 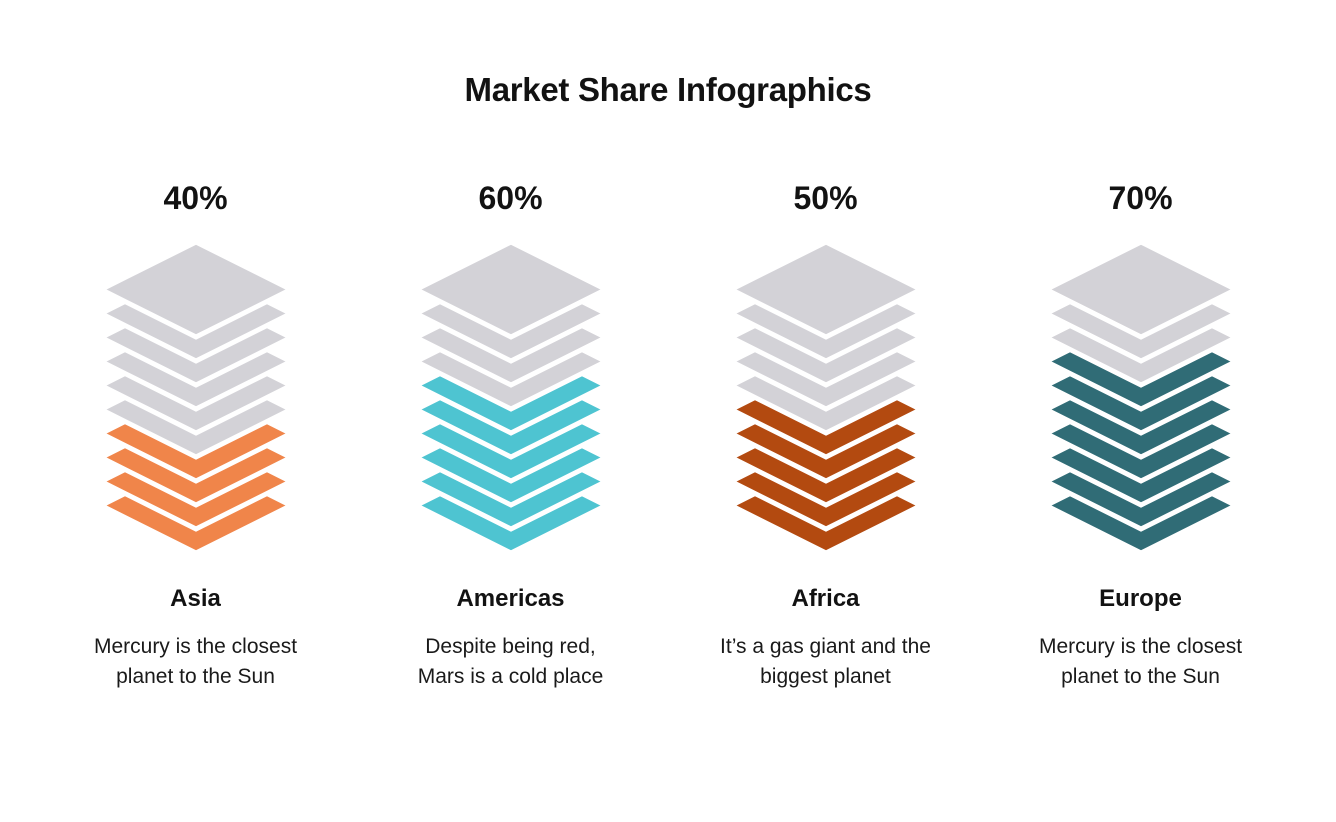 What do you see at coordinates (510, 661) in the screenshot?
I see `region-description: Despite being red, Mars is a cold place` at bounding box center [510, 661].